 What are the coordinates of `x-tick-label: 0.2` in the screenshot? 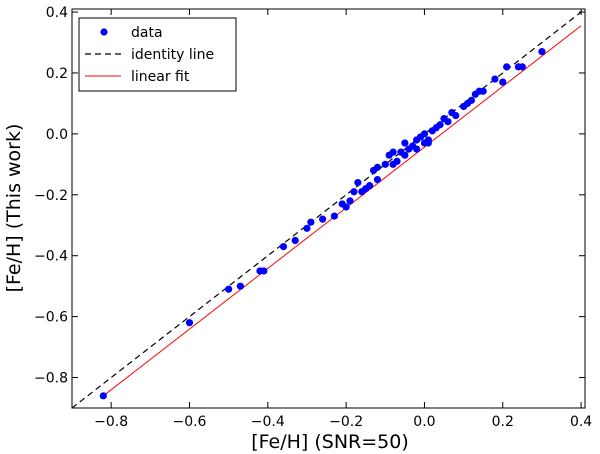 It's located at (503, 422).